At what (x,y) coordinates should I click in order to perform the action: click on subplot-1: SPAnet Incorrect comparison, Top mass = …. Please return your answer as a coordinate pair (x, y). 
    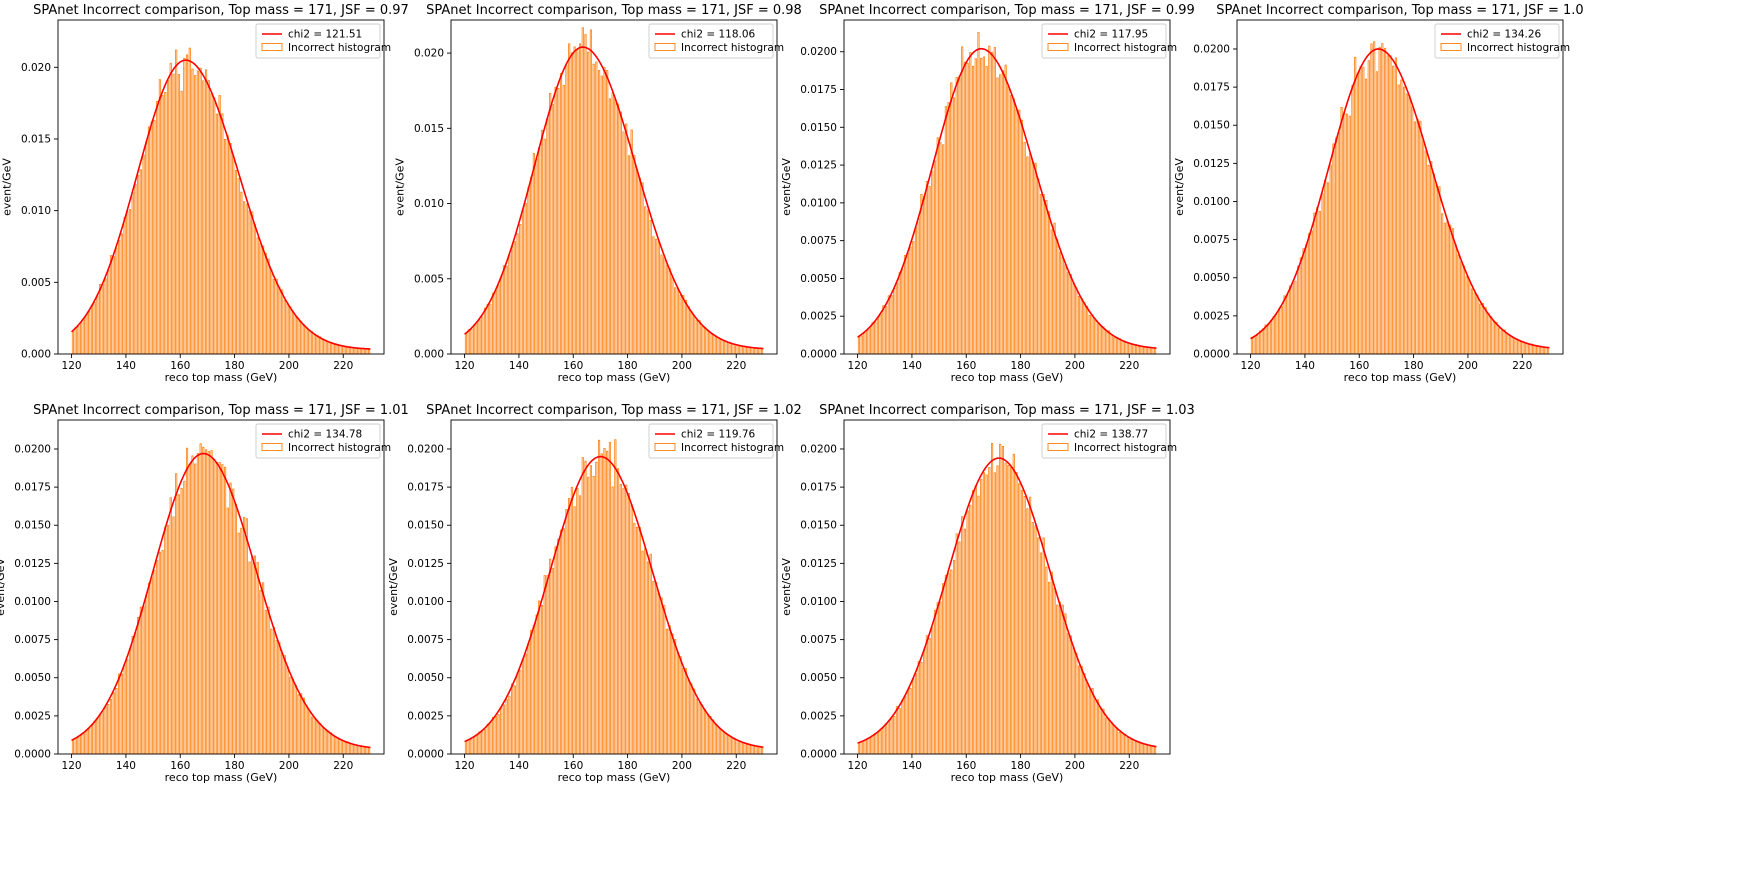
    Looking at the image, I should click on (205, 193).